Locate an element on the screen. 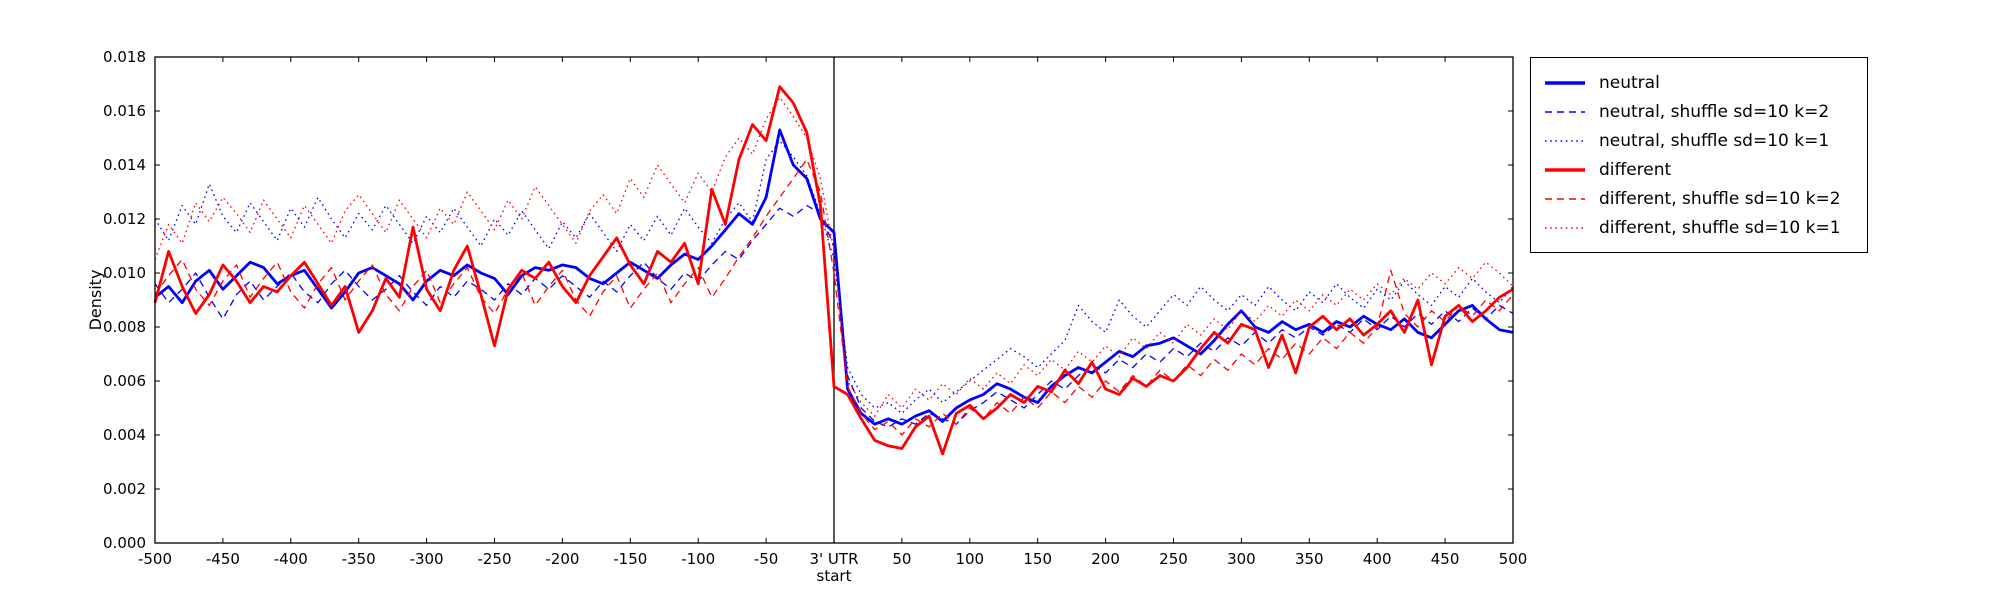  legend-label: neutral is located at coordinates (1629, 82).